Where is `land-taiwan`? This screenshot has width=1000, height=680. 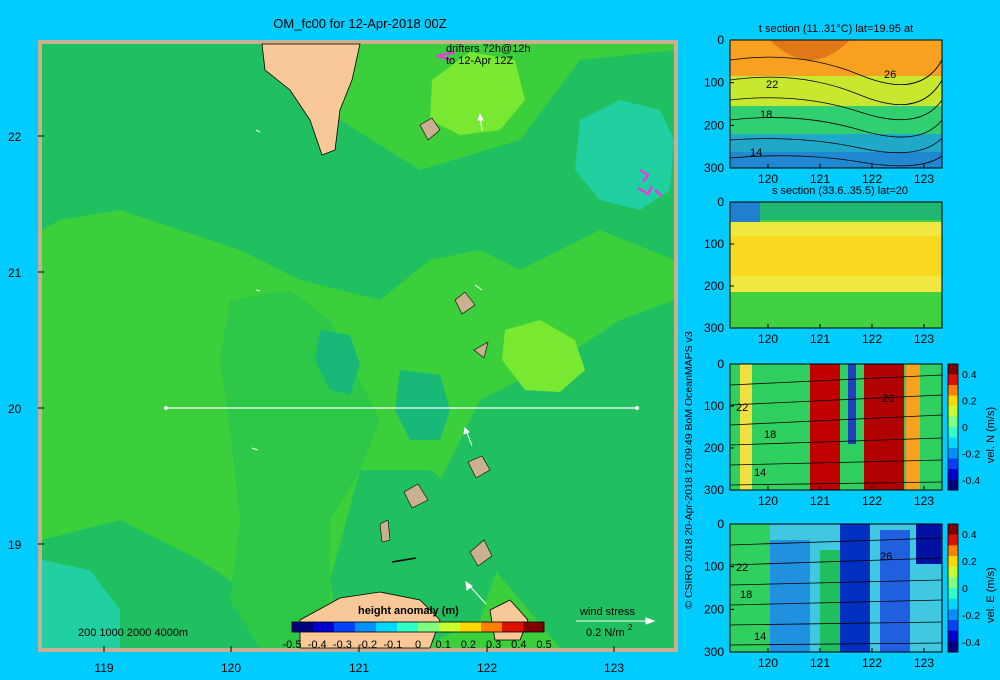 land-taiwan is located at coordinates (311, 99).